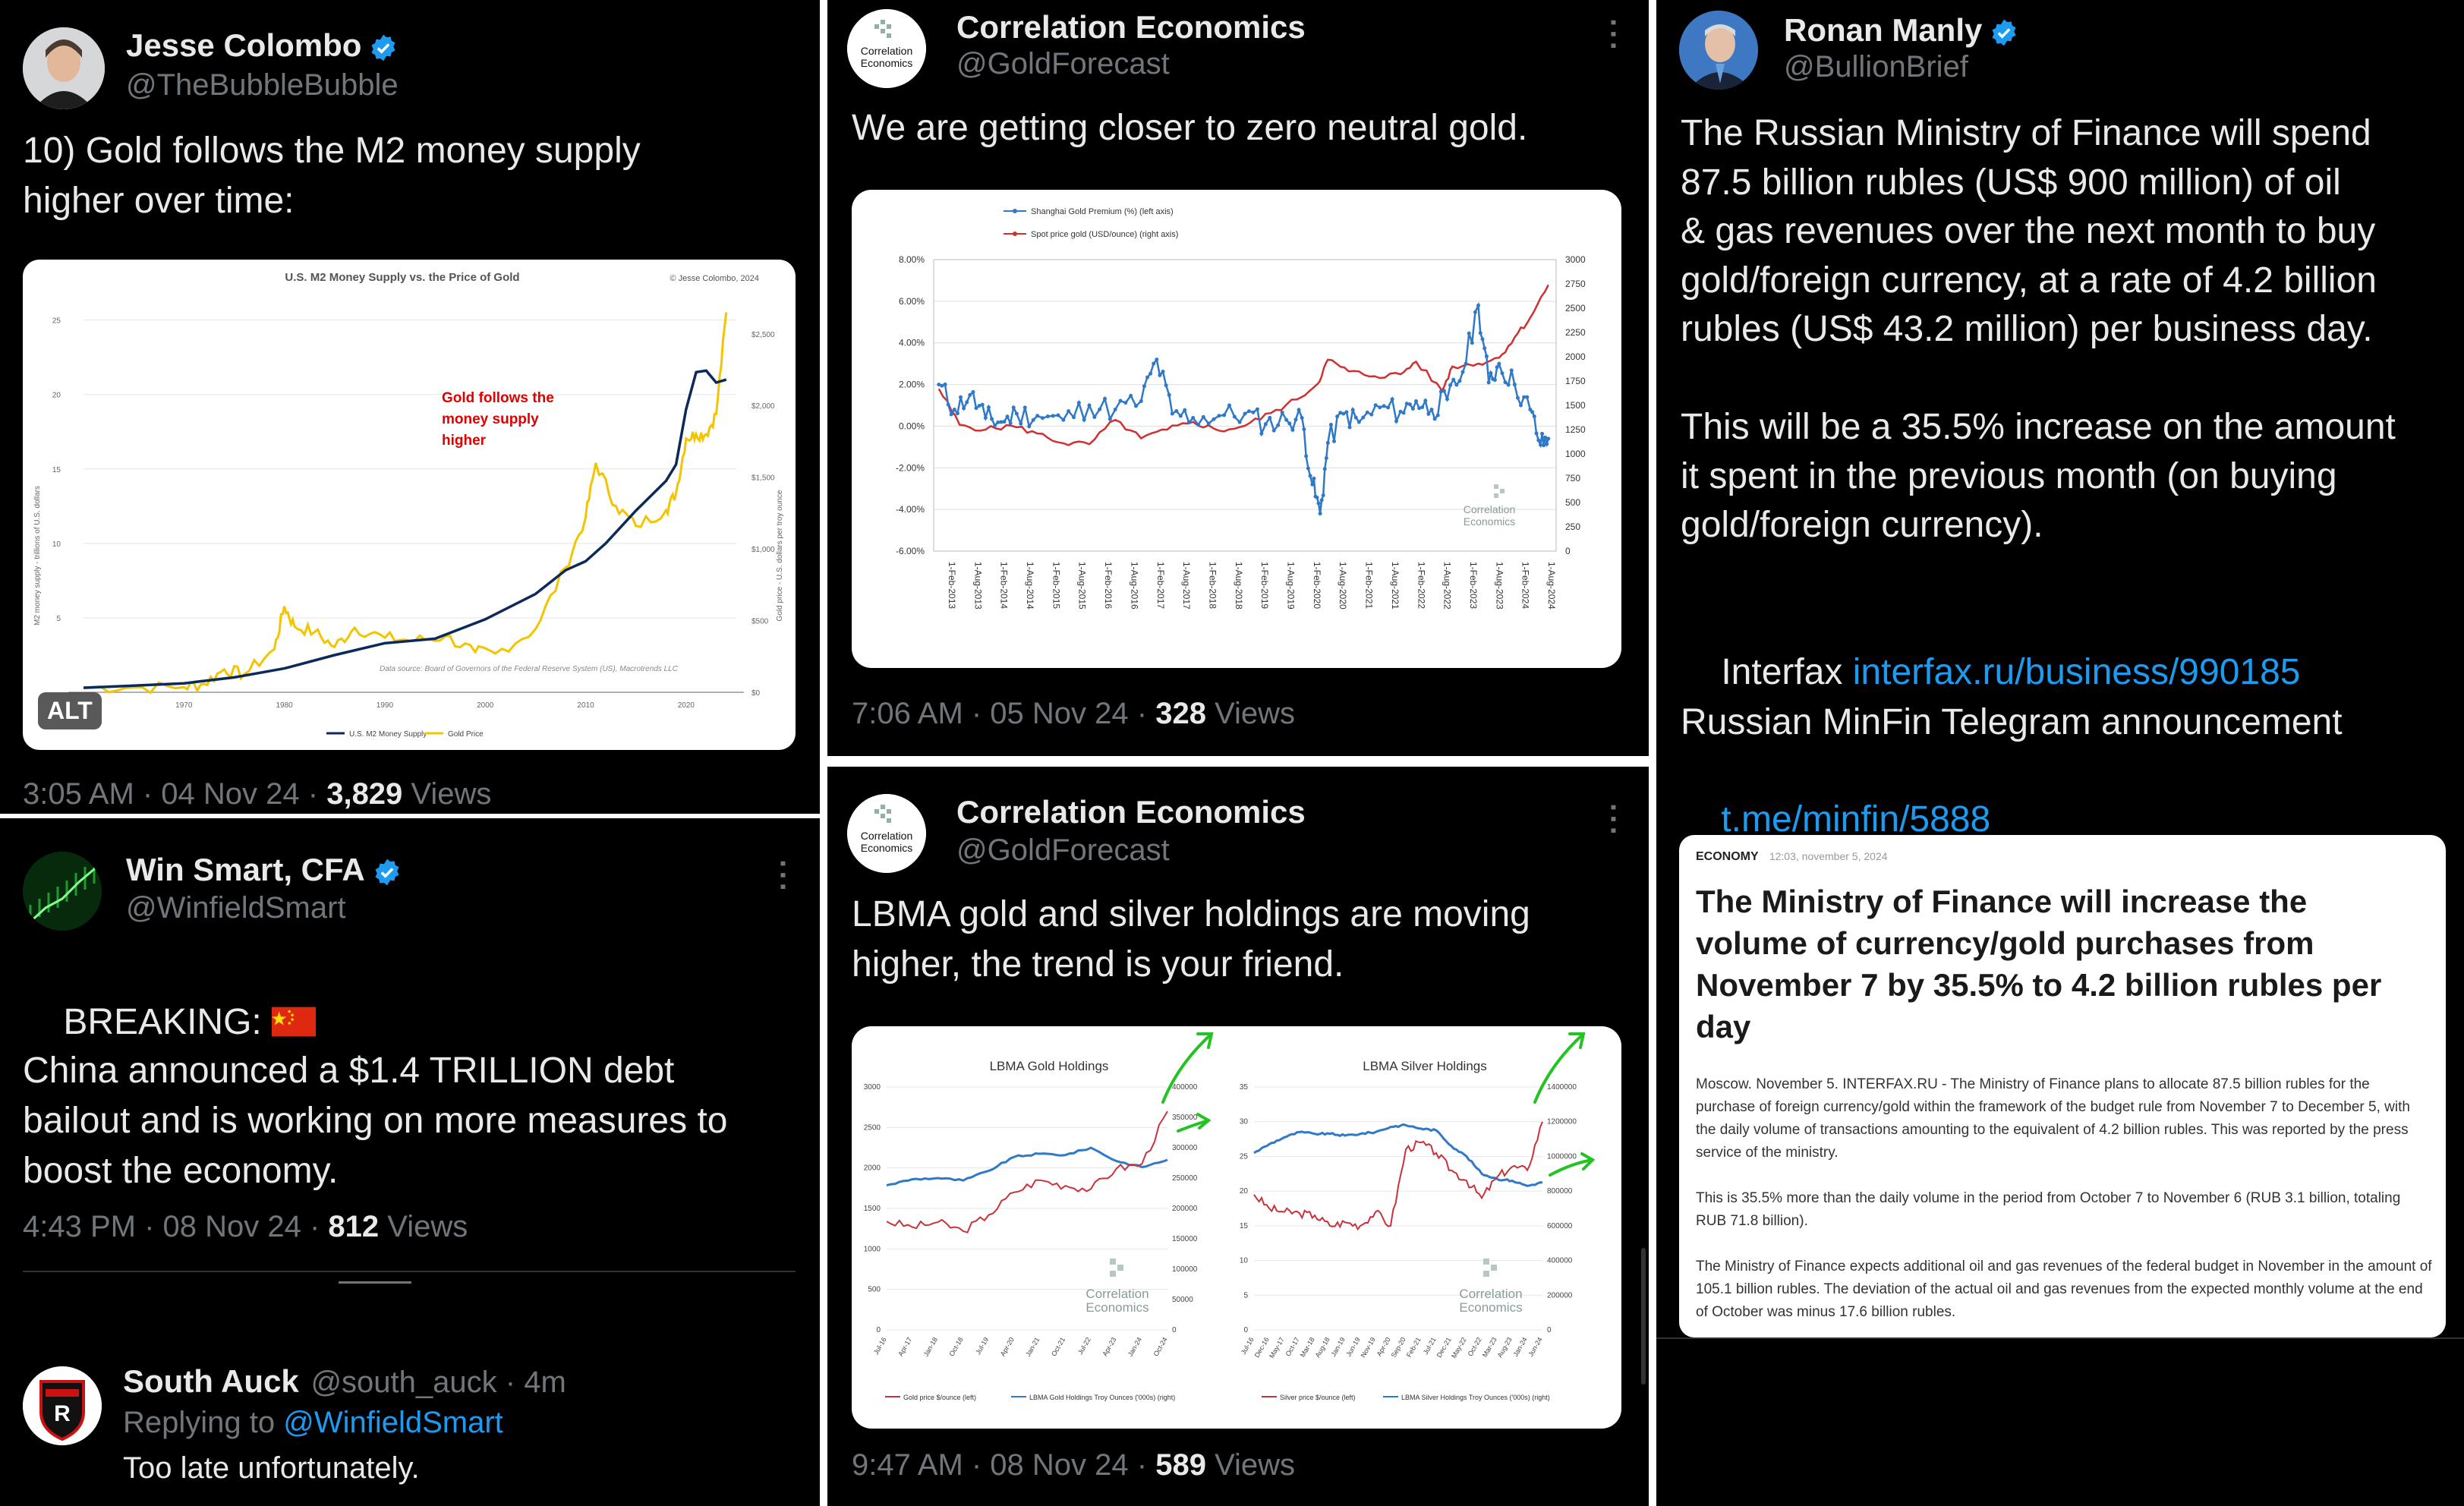 Image resolution: width=2464 pixels, height=1506 pixels. What do you see at coordinates (245, 1226) in the screenshot?
I see `tweet-meta: 4:43 PM · 08 Nov 24 · 812 Views` at bounding box center [245, 1226].